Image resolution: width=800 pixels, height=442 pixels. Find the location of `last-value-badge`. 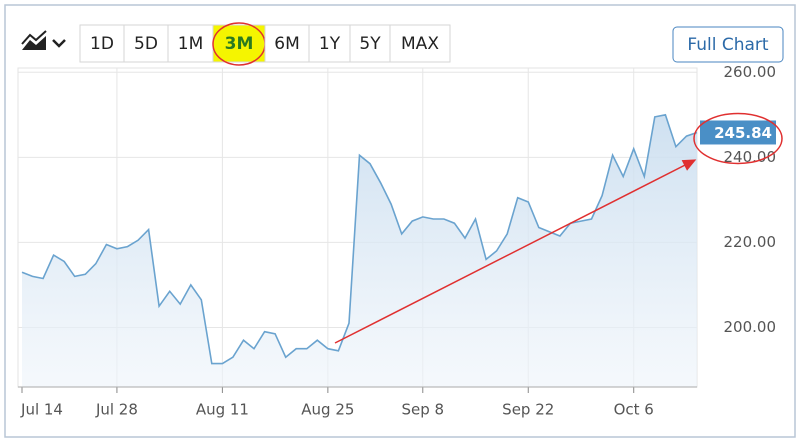

last-value-badge is located at coordinates (738, 132).